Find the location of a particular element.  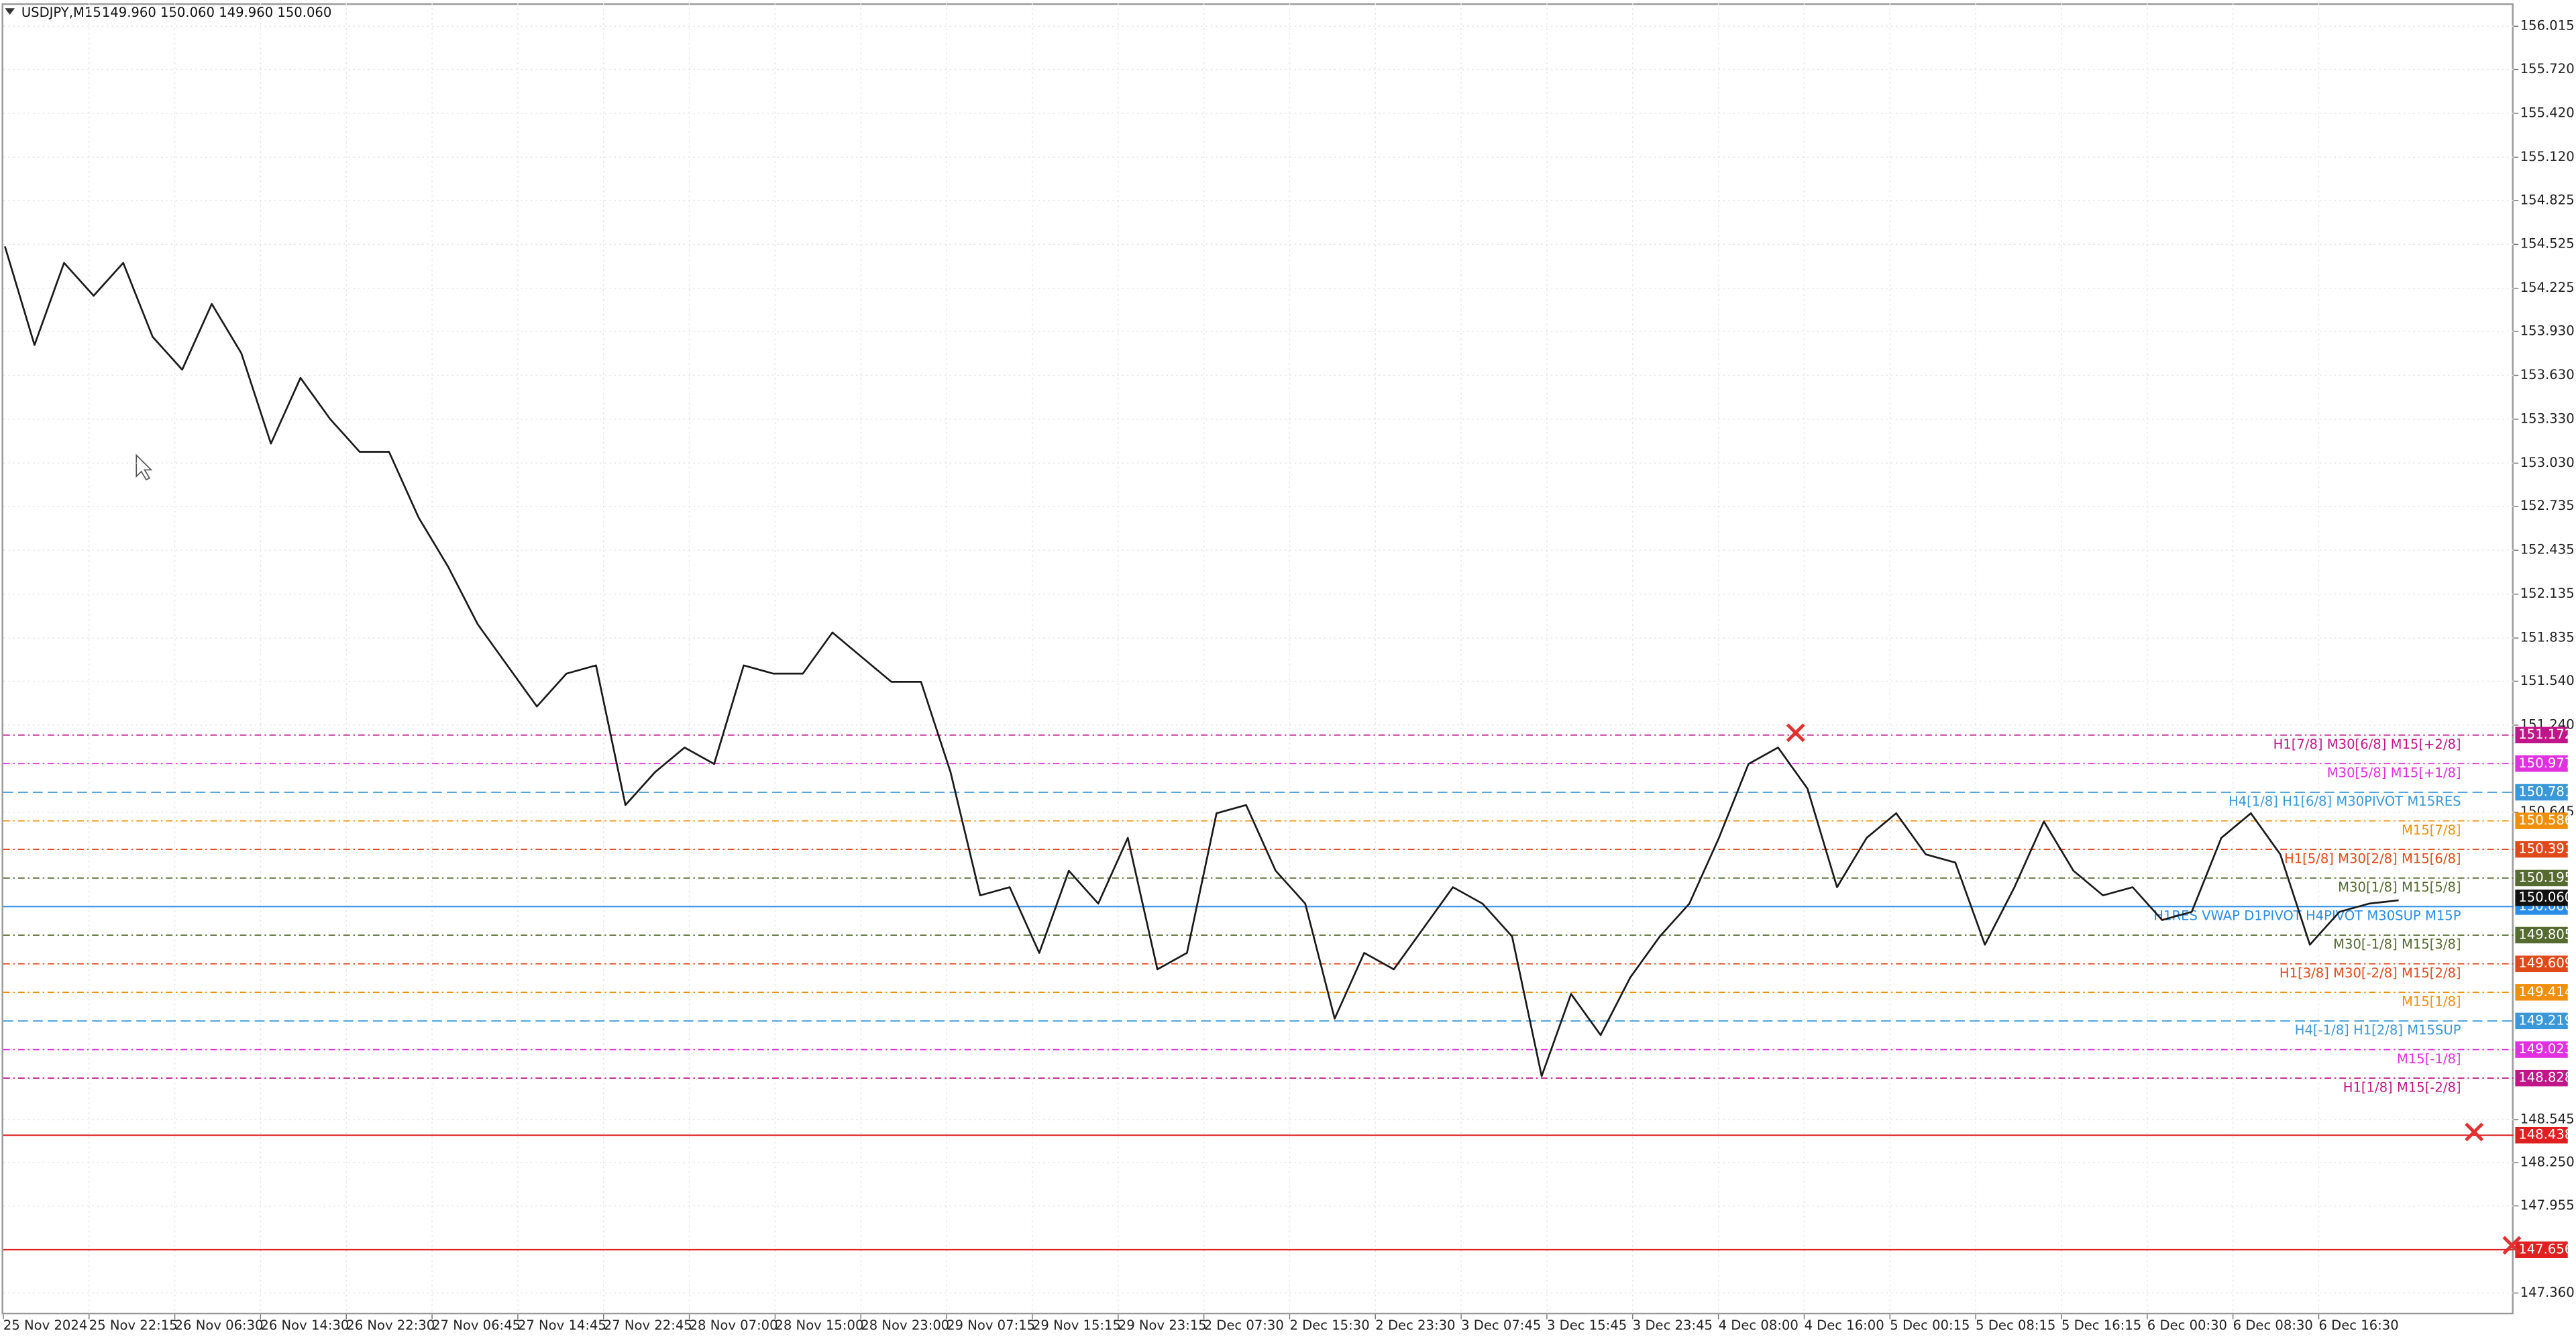

y-tick-label: 147.360 is located at coordinates (2547, 1292).